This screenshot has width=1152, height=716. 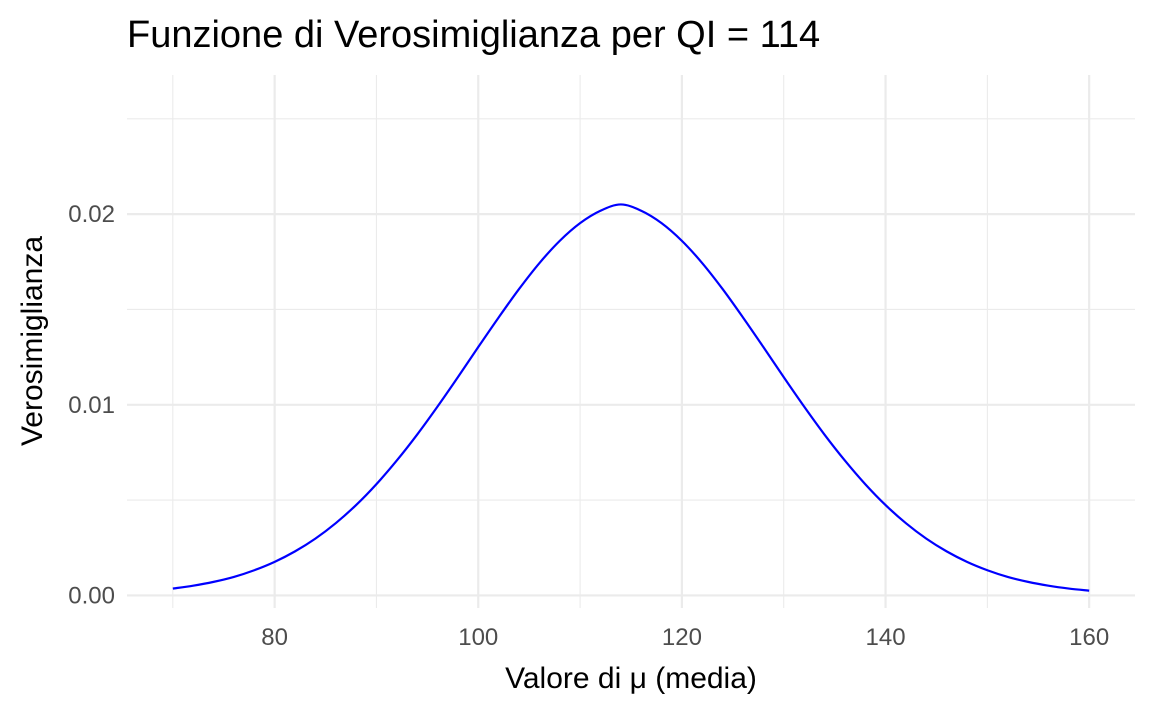 What do you see at coordinates (91, 595) in the screenshot?
I see `y-tick-label: 0.00` at bounding box center [91, 595].